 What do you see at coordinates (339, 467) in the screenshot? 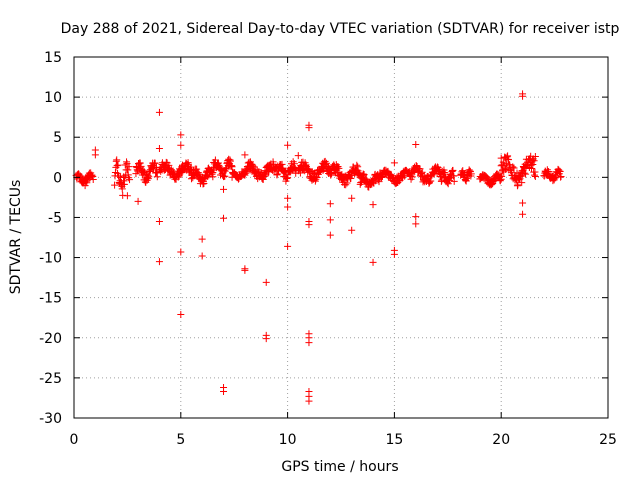
I see `x-axis-label: GPS time / hours` at bounding box center [339, 467].